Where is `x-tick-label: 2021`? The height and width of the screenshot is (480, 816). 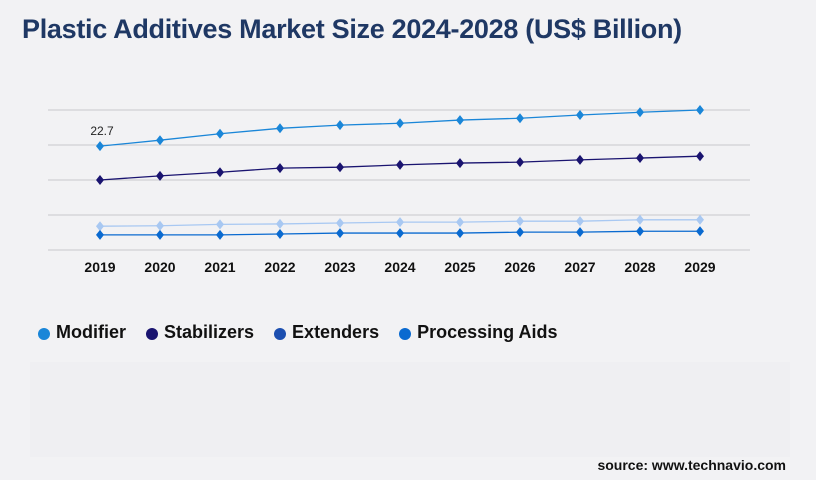
x-tick-label: 2021 is located at coordinates (219, 267).